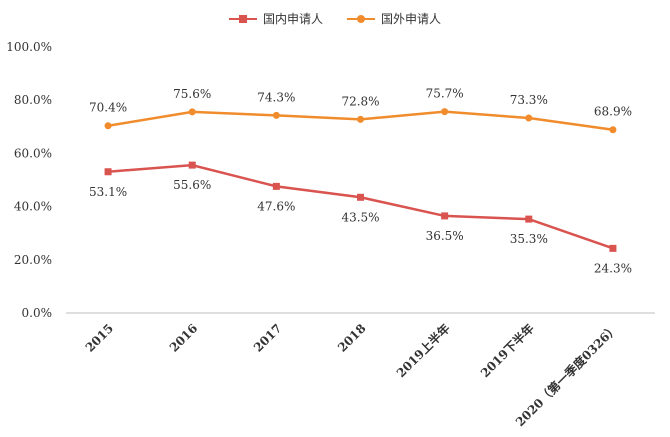 Image resolution: width=670 pixels, height=437 pixels. What do you see at coordinates (33, 153) in the screenshot?
I see `y-tick-label: 60.0%` at bounding box center [33, 153].